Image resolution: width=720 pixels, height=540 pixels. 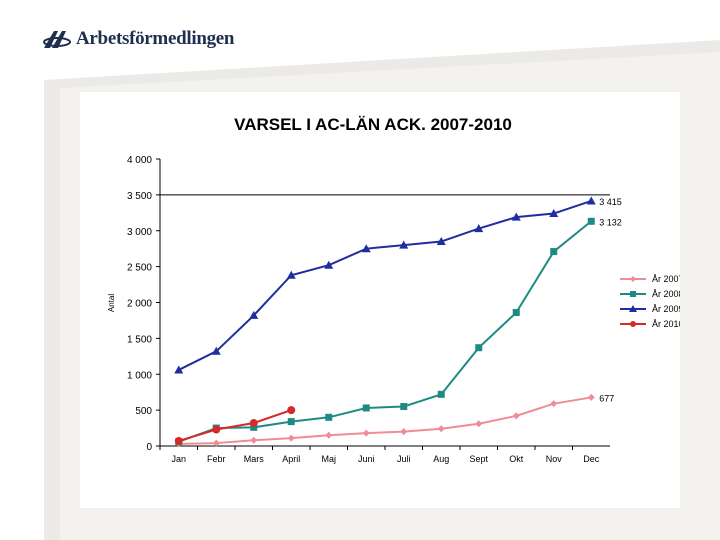 I want to click on x-tick-label: Dec, so click(x=591, y=459).